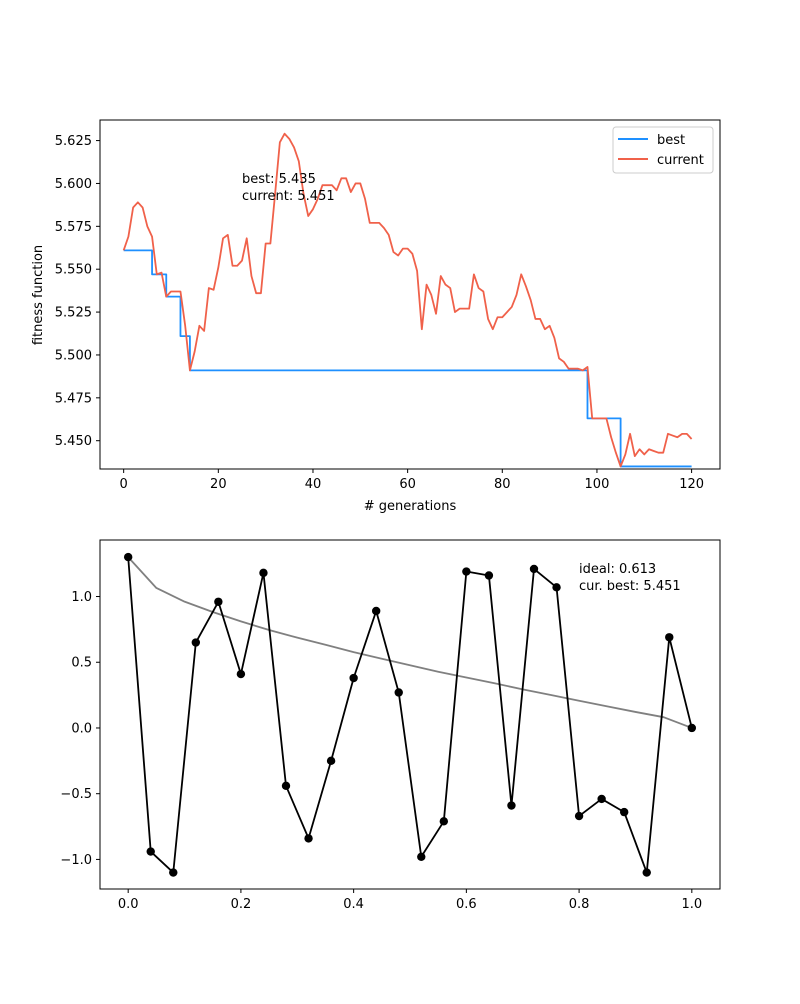 This screenshot has height=1004, width=800. Describe the element at coordinates (466, 904) in the screenshot. I see `curve-x-tick-label: 0.6` at that location.